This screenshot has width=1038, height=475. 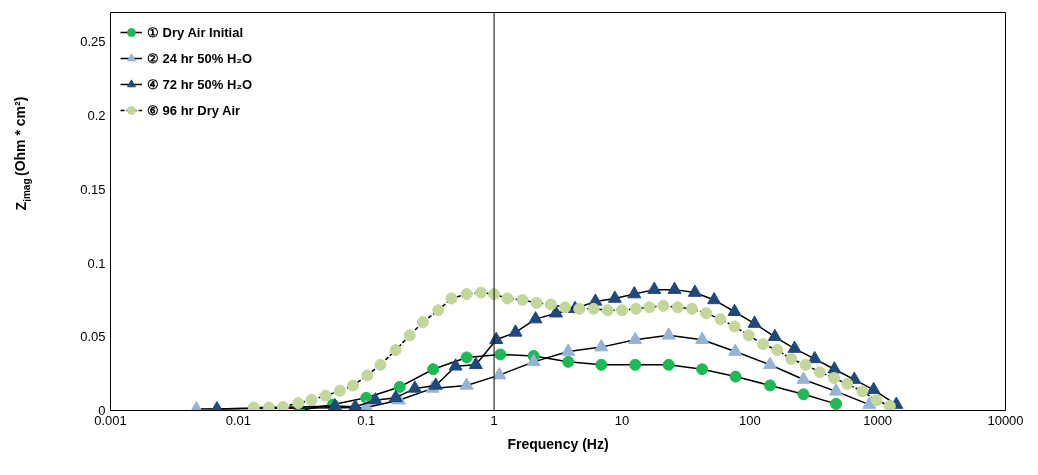 What do you see at coordinates (494, 420) in the screenshot?
I see `x-tick-label: 1` at bounding box center [494, 420].